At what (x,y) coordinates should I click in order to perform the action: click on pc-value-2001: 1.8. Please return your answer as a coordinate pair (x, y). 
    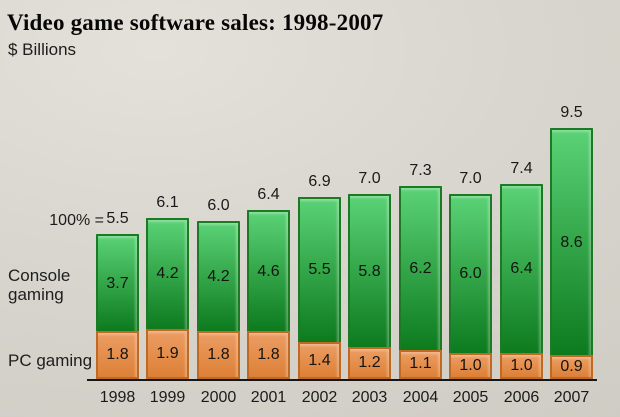
    Looking at the image, I should click on (268, 355).